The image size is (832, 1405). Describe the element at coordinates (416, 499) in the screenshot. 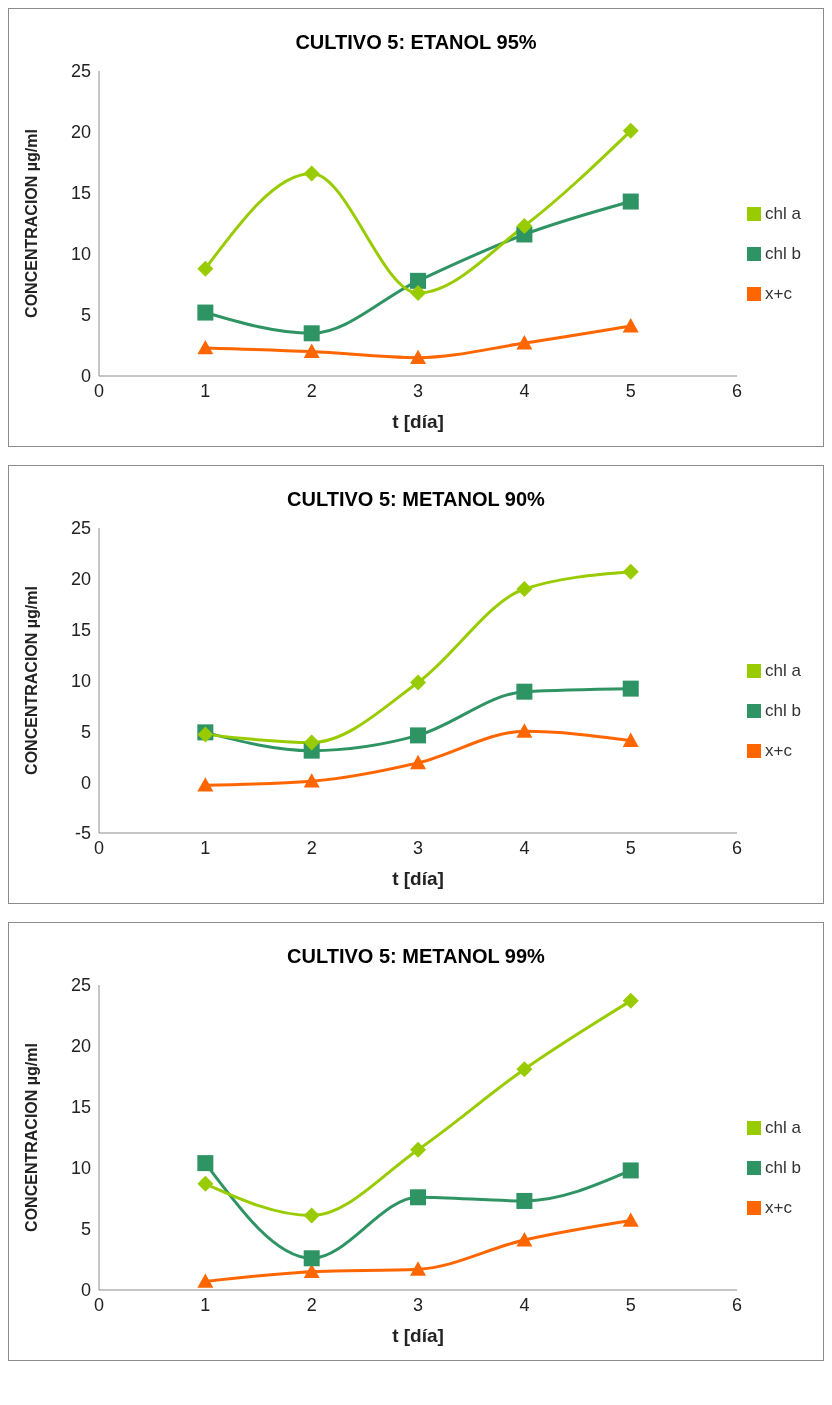

I see `chart-title: CULTIVO 5: METANOL 90%` at that location.